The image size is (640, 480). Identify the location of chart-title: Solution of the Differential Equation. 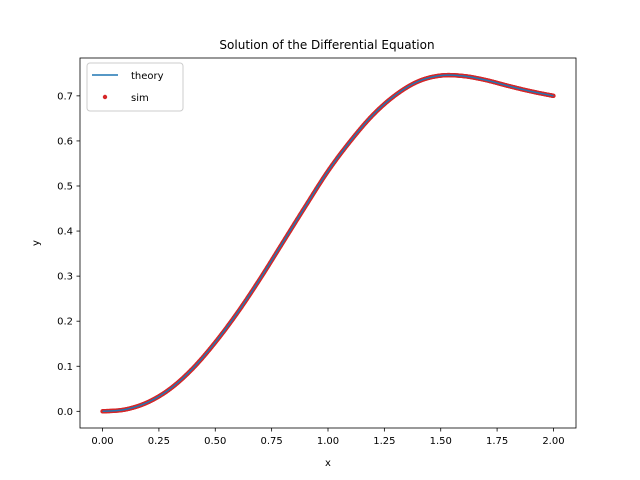
(326, 45).